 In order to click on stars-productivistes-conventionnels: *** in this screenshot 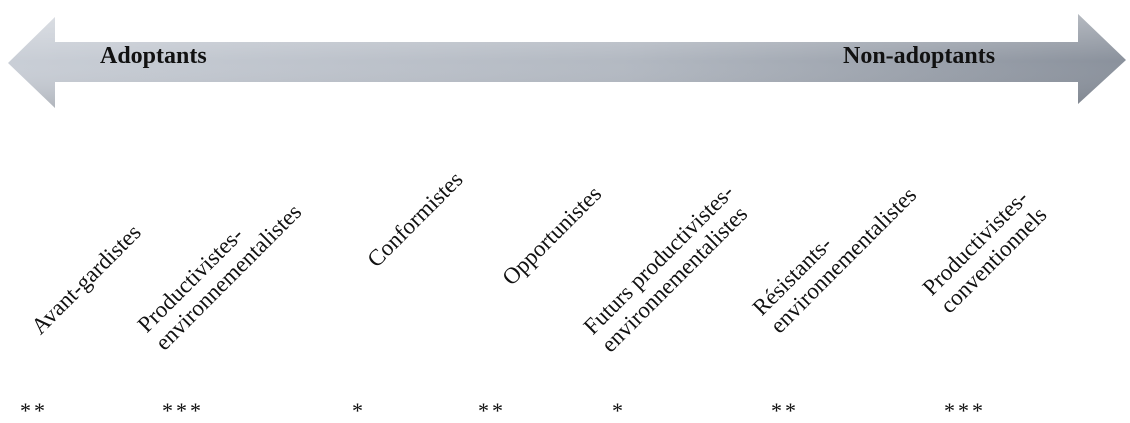, I will do `click(965, 410)`.